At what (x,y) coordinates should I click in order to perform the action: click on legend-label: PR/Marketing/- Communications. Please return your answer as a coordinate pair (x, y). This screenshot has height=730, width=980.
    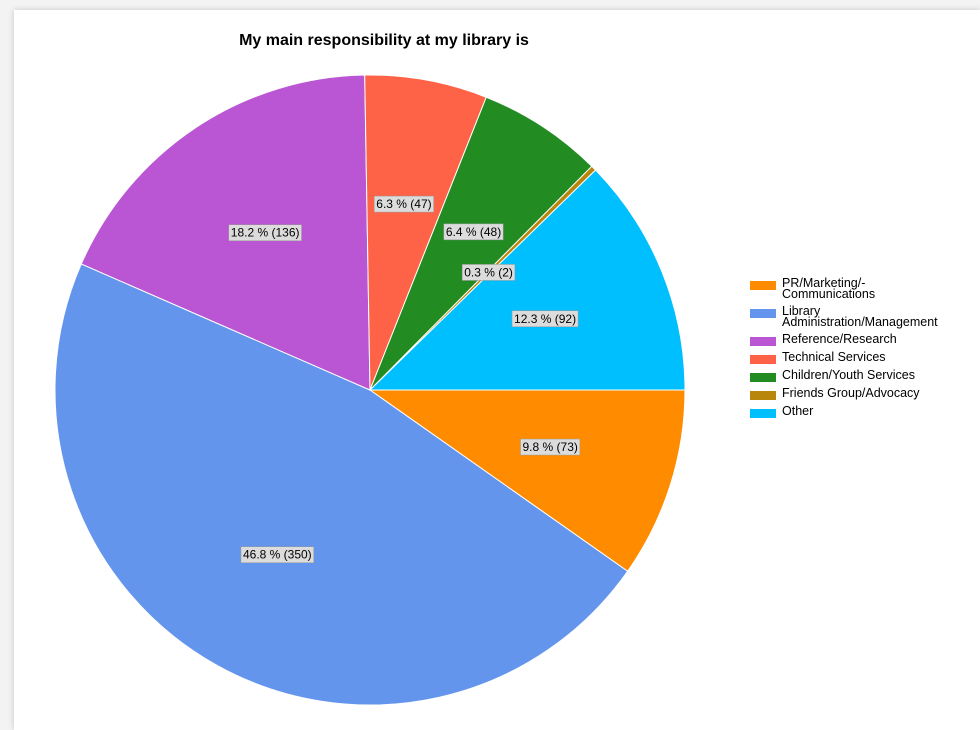
    Looking at the image, I should click on (829, 288).